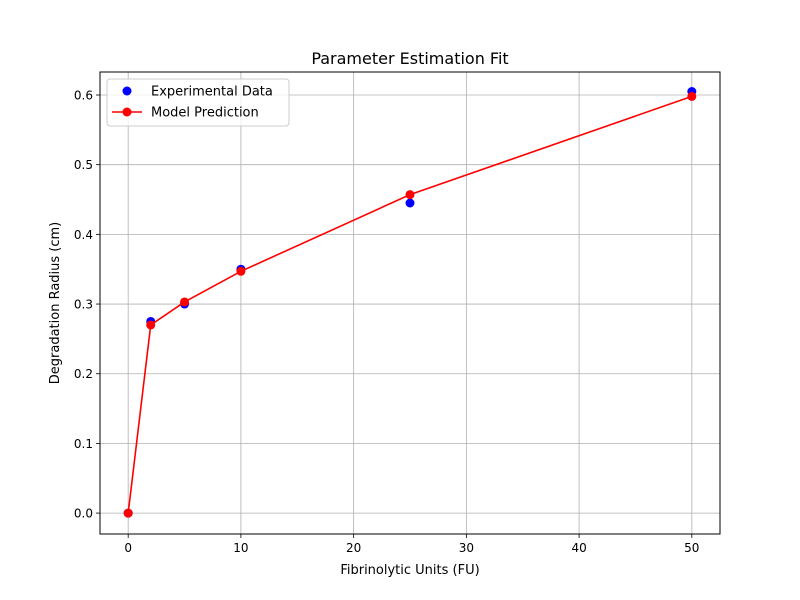  What do you see at coordinates (55, 303) in the screenshot?
I see `y-axis-label: Degradation Radius (cm)` at bounding box center [55, 303].